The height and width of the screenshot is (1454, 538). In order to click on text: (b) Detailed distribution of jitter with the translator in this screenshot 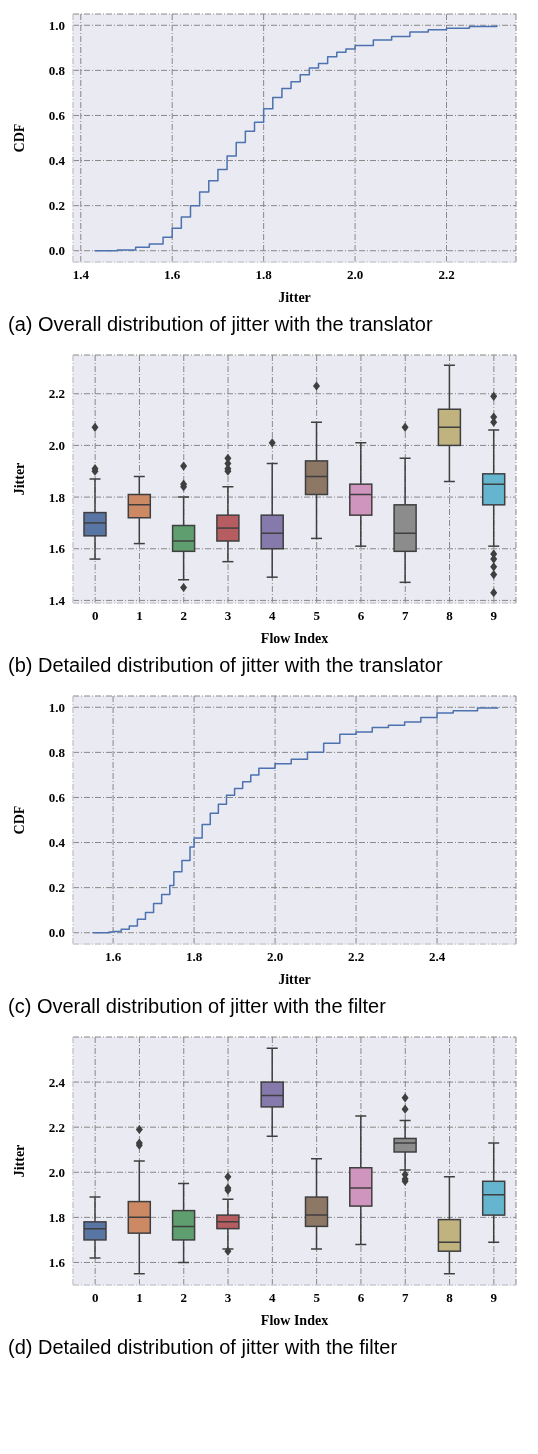, I will do `click(226, 665)`.